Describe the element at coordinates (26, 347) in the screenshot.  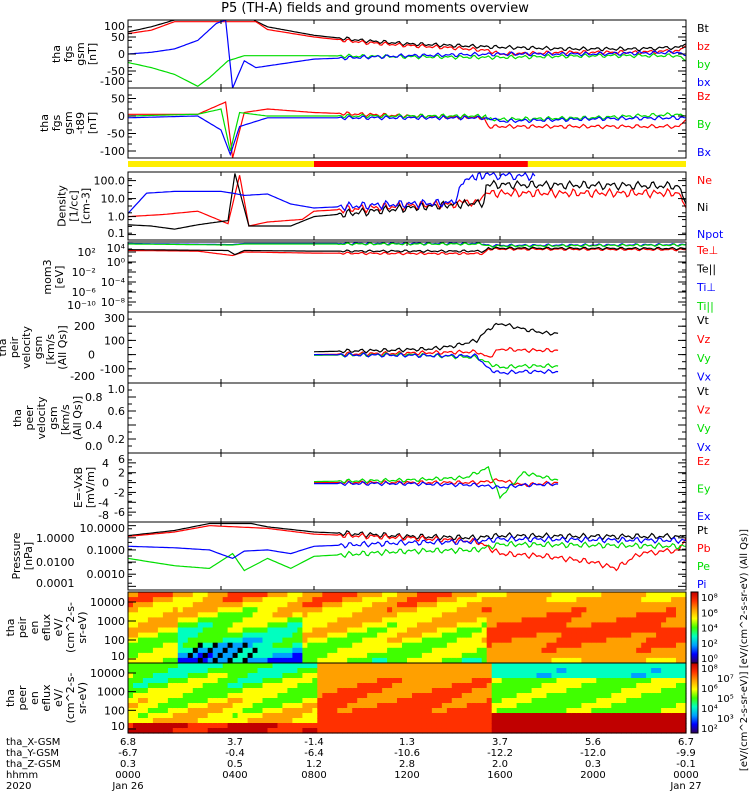
I see `y-axis-label: velocity` at that location.